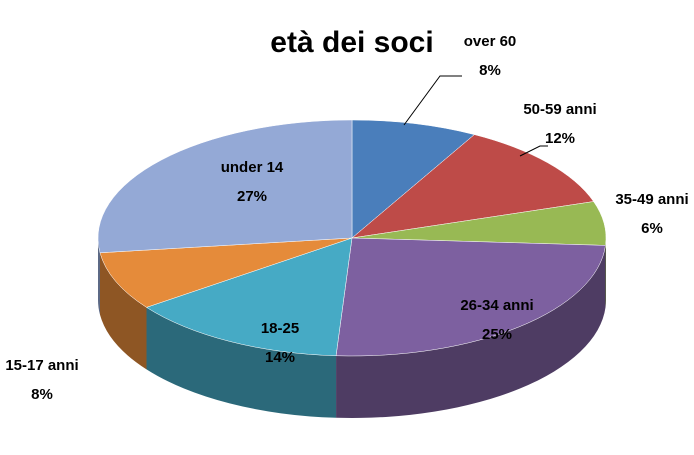  What do you see at coordinates (497, 334) in the screenshot?
I see `slice-value-label: 25%` at bounding box center [497, 334].